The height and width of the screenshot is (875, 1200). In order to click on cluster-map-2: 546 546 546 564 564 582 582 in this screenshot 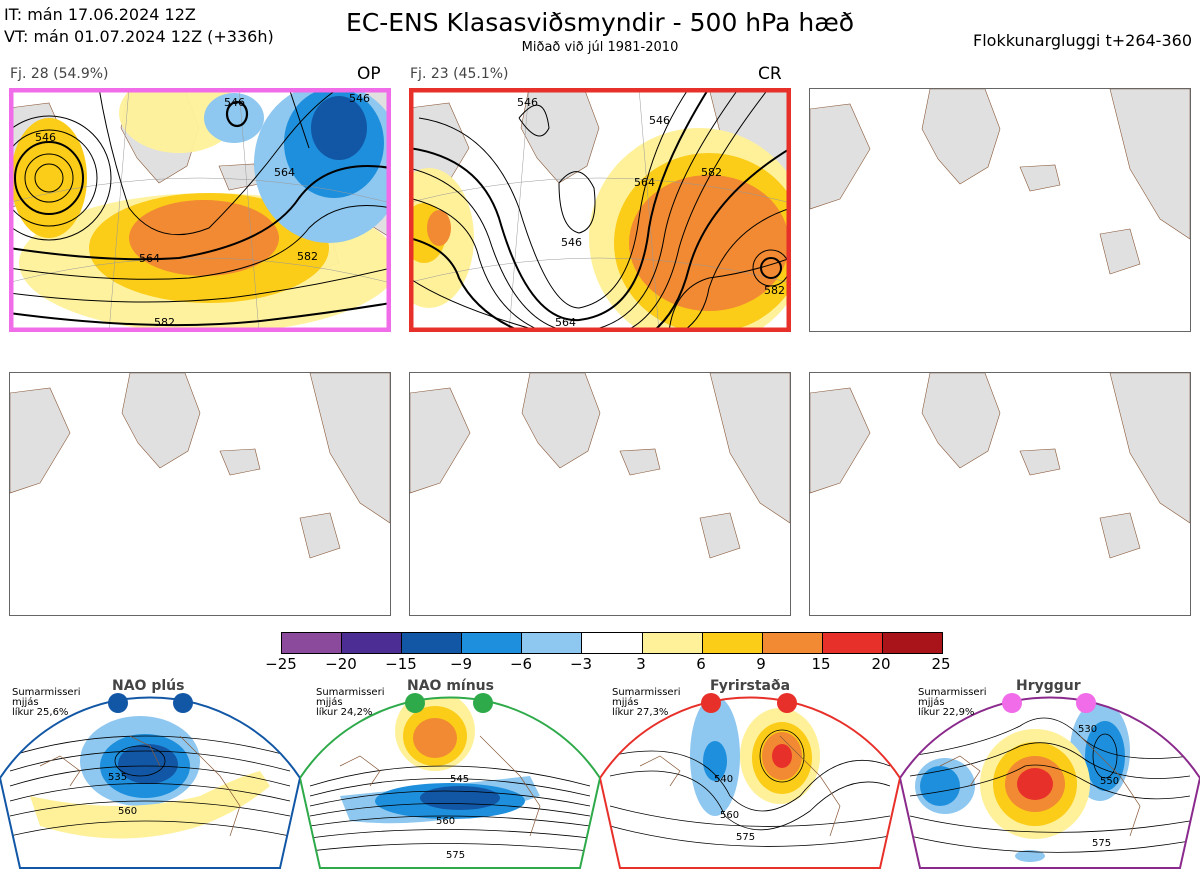, I will do `click(600, 210)`.